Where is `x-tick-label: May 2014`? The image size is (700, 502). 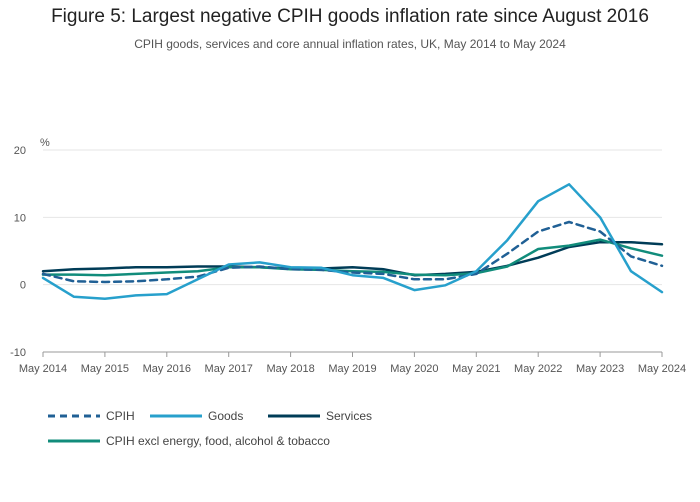 x-tick-label: May 2014 is located at coordinates (43, 369).